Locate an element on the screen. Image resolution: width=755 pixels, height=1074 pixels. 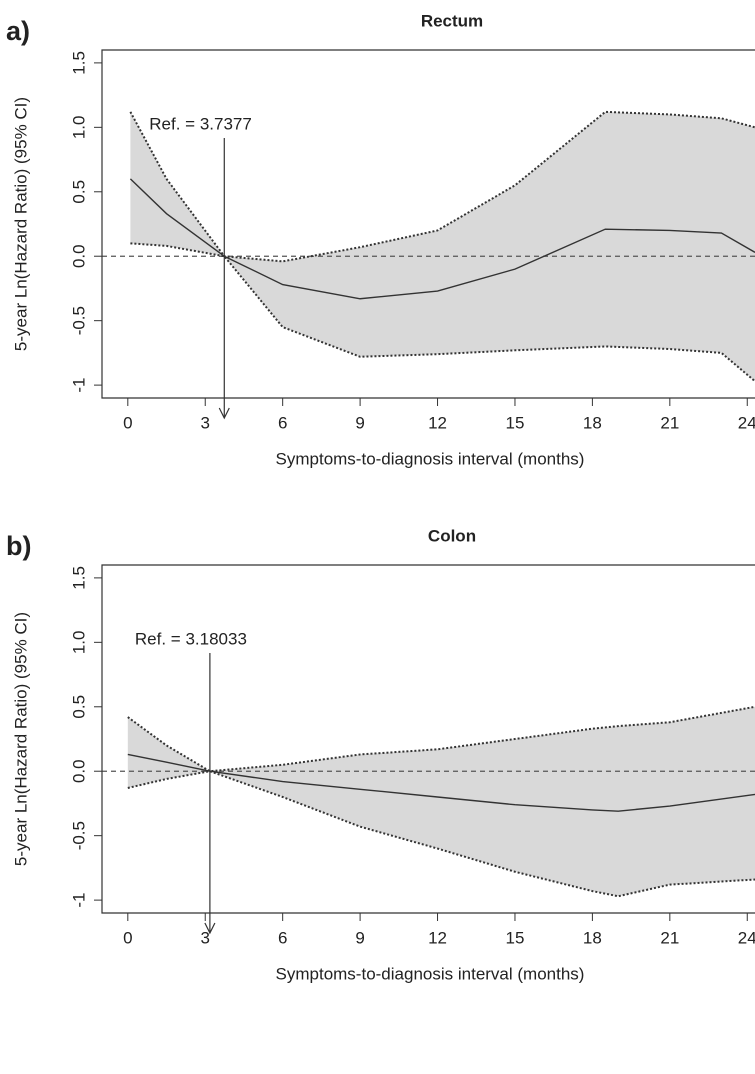
panel-label: b) is located at coordinates (18, 546).